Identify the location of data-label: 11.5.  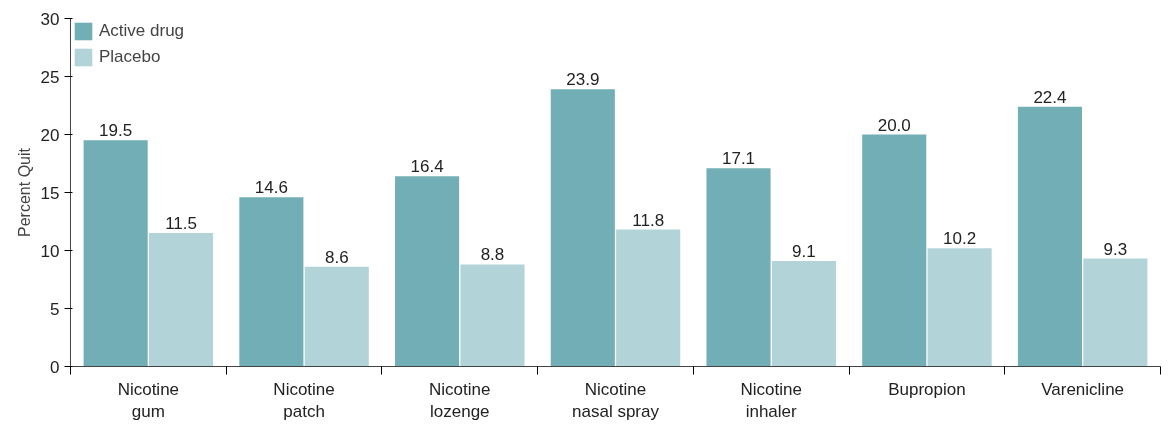
(181, 224).